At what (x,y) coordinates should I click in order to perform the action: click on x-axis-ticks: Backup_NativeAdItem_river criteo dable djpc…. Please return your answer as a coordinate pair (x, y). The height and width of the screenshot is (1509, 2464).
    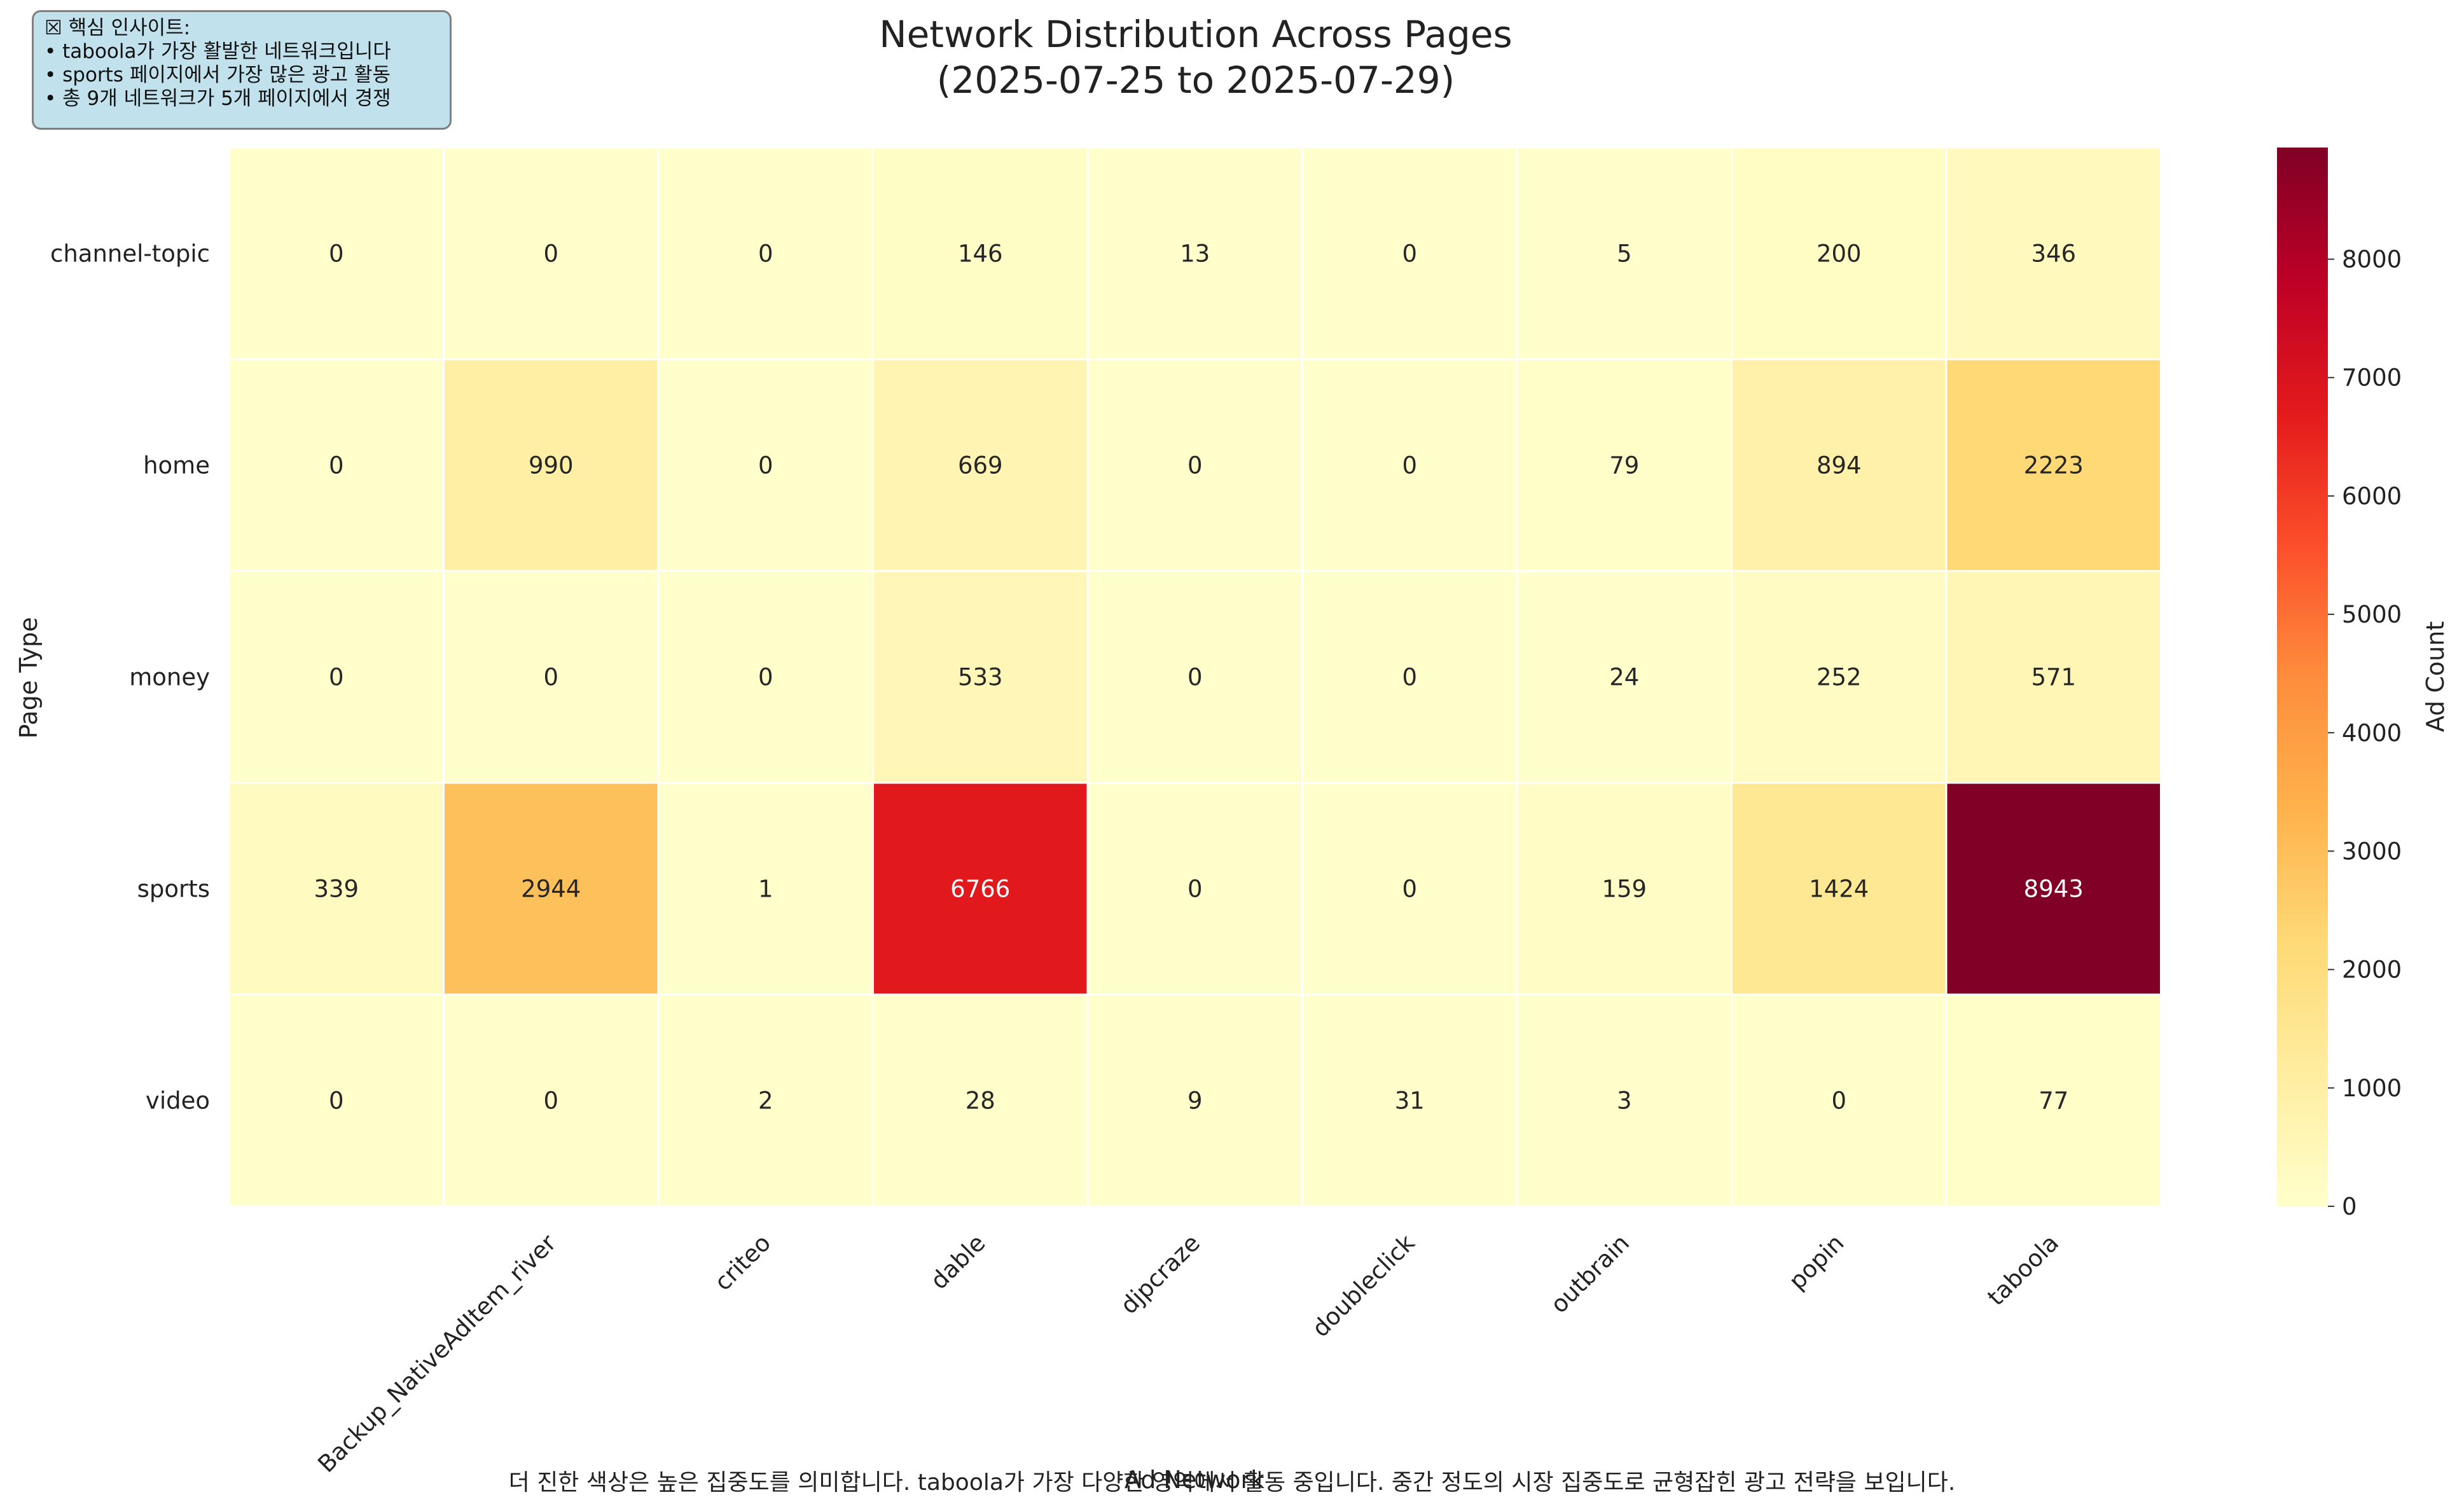
    Looking at the image, I should click on (1188, 1353).